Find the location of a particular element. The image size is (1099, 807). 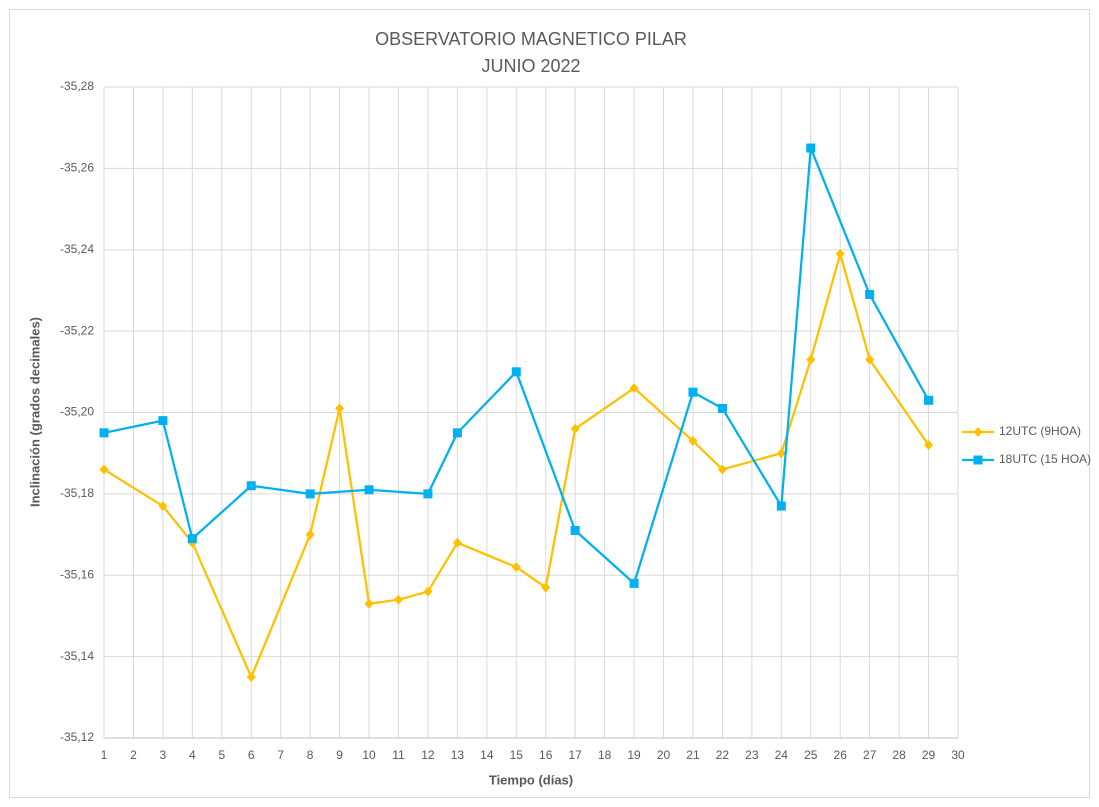

x-tick-label: 23 is located at coordinates (752, 755).